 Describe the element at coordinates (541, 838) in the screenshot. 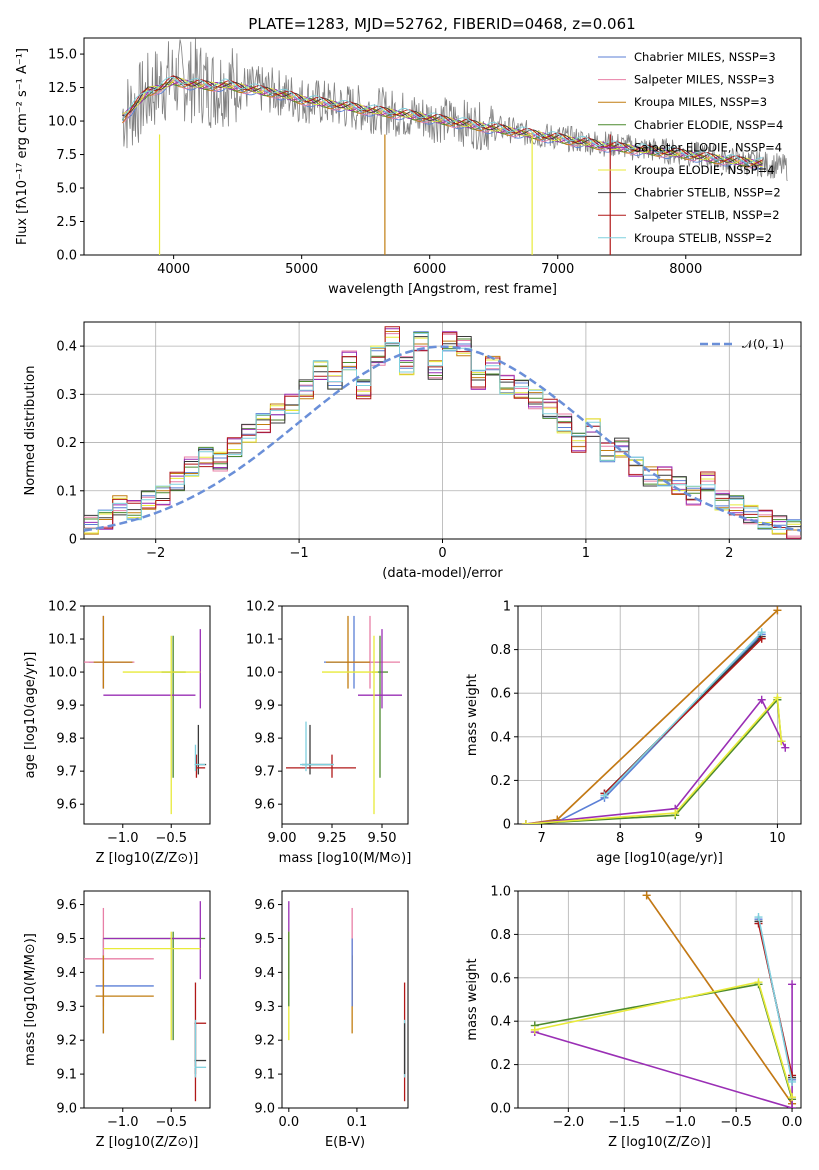

I see `x-tick-label: 7` at that location.